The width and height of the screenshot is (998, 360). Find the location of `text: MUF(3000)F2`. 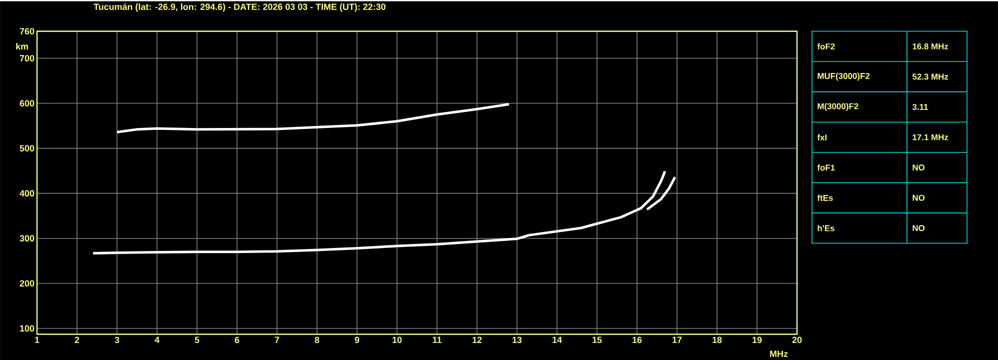

text: MUF(3000)F2 is located at coordinates (844, 76).